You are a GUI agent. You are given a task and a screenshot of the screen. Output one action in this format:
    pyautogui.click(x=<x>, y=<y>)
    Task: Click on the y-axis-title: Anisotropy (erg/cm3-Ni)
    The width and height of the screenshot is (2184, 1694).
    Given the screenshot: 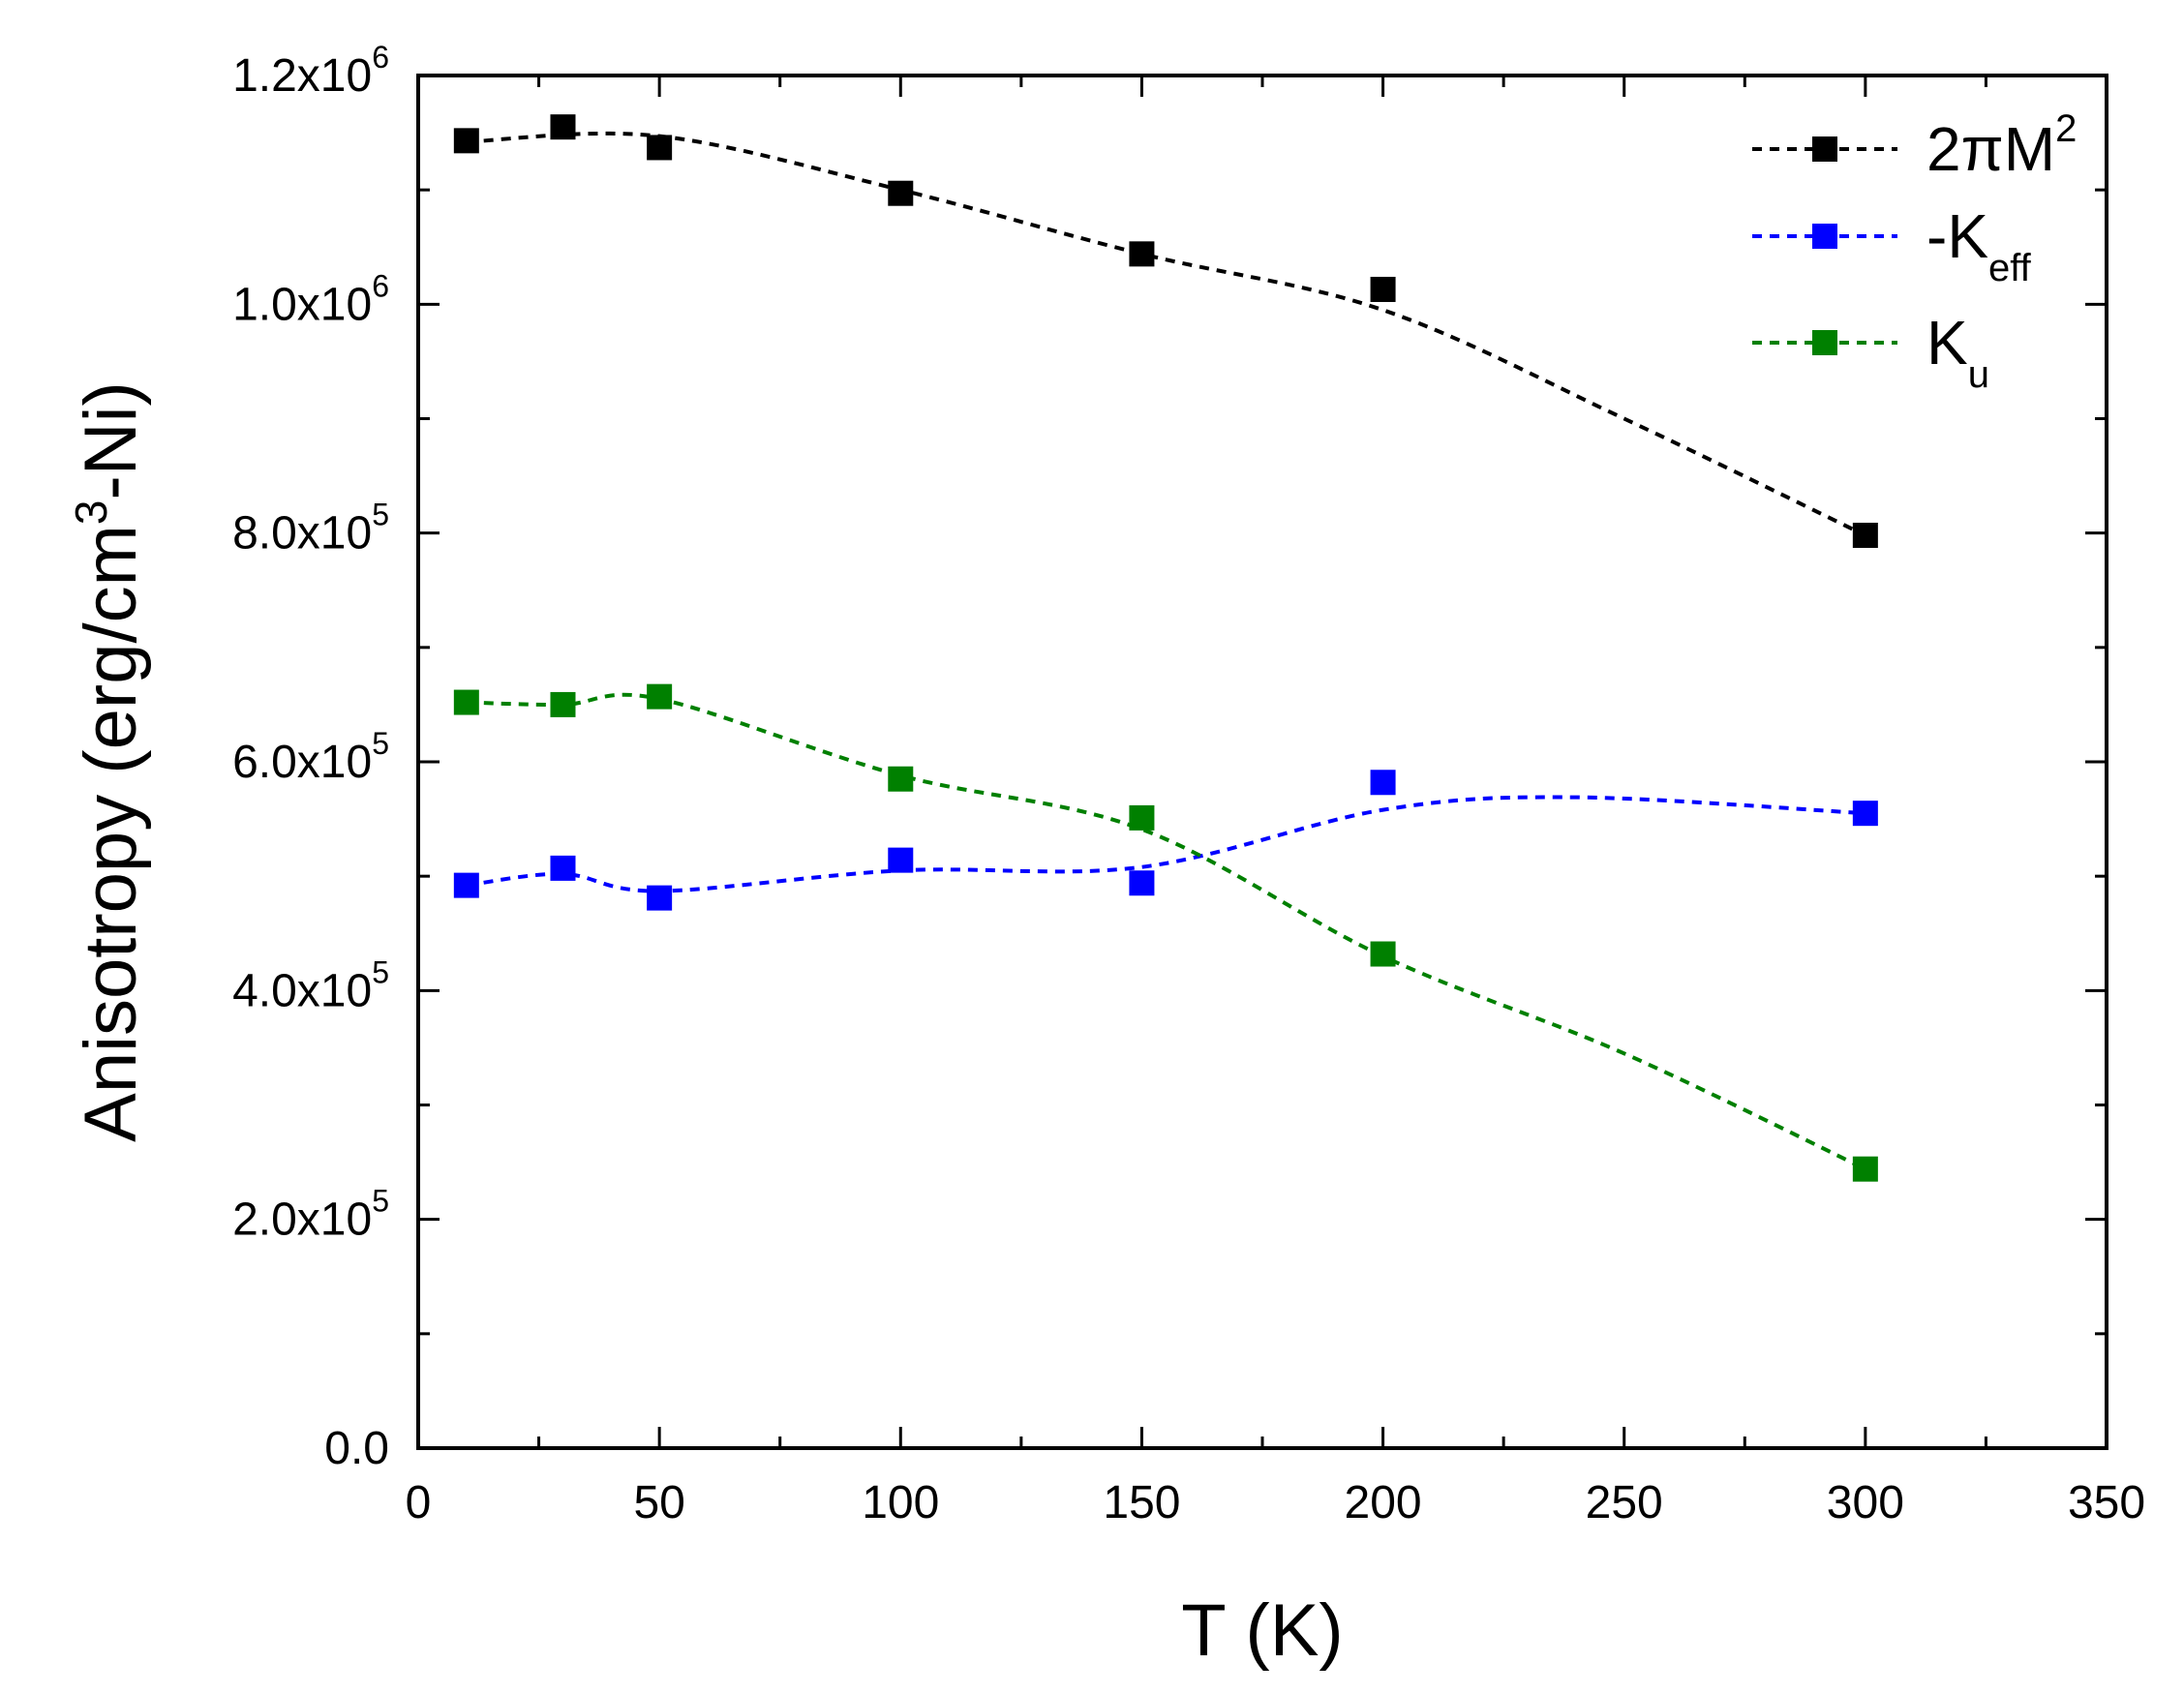 What is the action you would take?
    pyautogui.click(x=109, y=761)
    